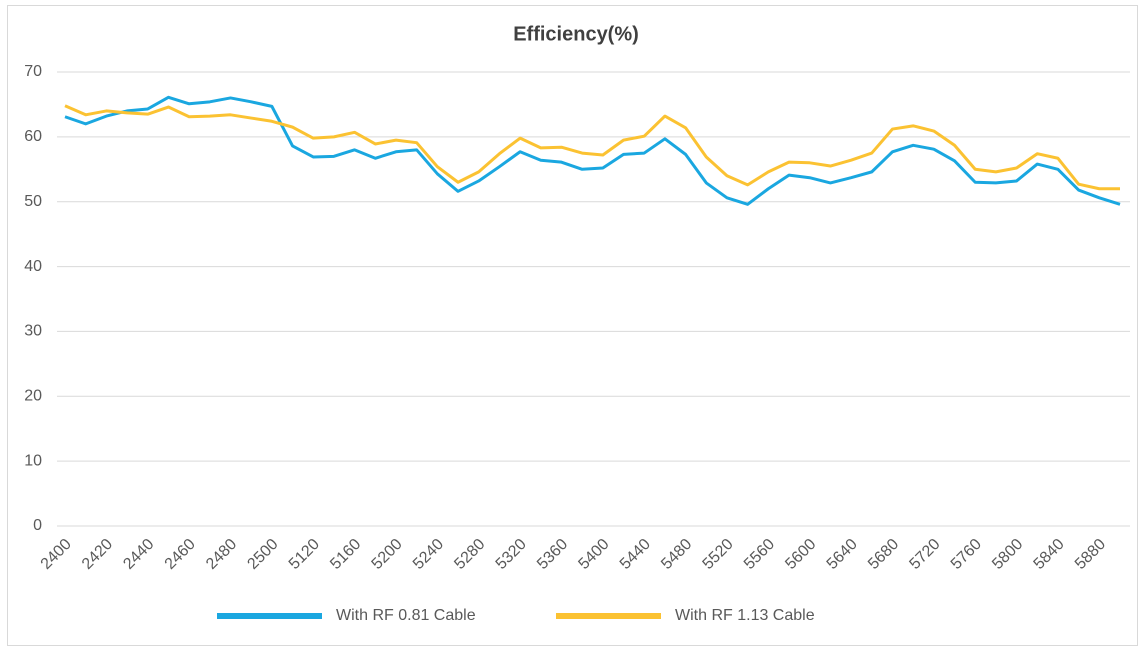 The image size is (1139, 647). Describe the element at coordinates (37, 525) in the screenshot. I see `y-tick-label: 0` at that location.